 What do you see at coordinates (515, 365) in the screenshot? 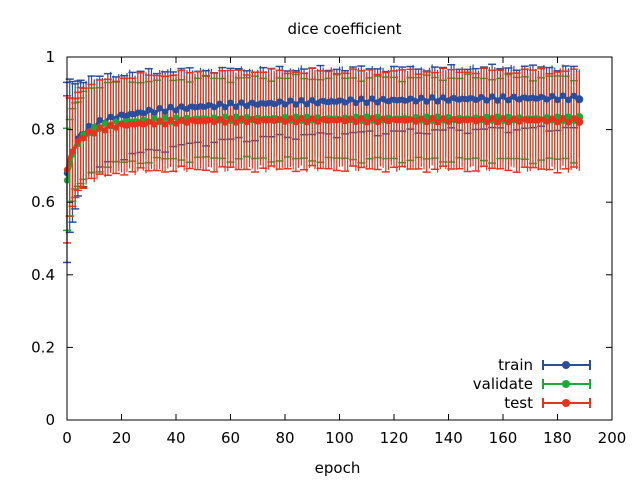
I see `legend-label: train` at bounding box center [515, 365].